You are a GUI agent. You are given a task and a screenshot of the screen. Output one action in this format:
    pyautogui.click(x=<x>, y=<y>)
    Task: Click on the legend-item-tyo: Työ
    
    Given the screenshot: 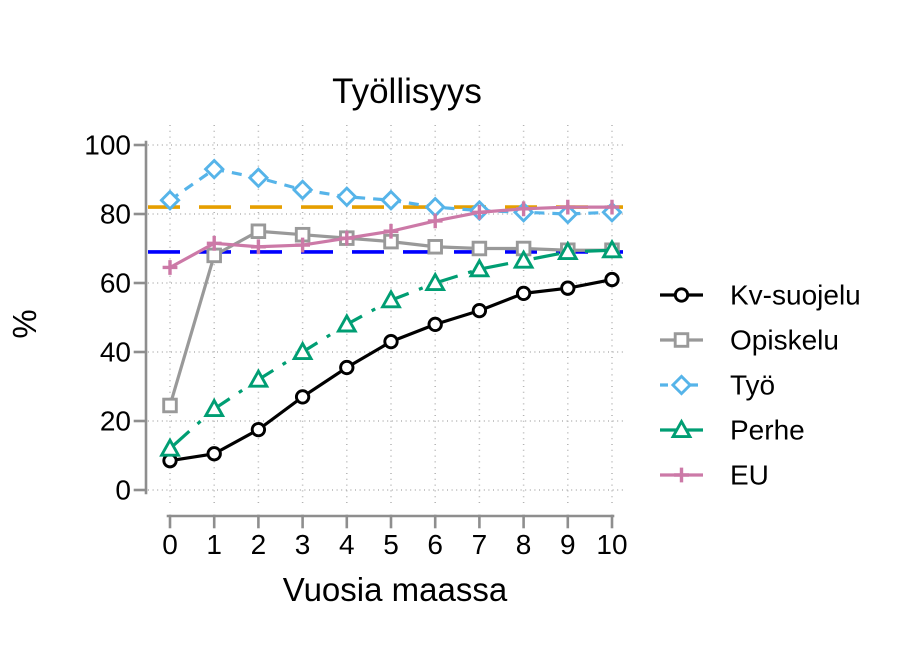 What is the action you would take?
    pyautogui.click(x=717, y=385)
    